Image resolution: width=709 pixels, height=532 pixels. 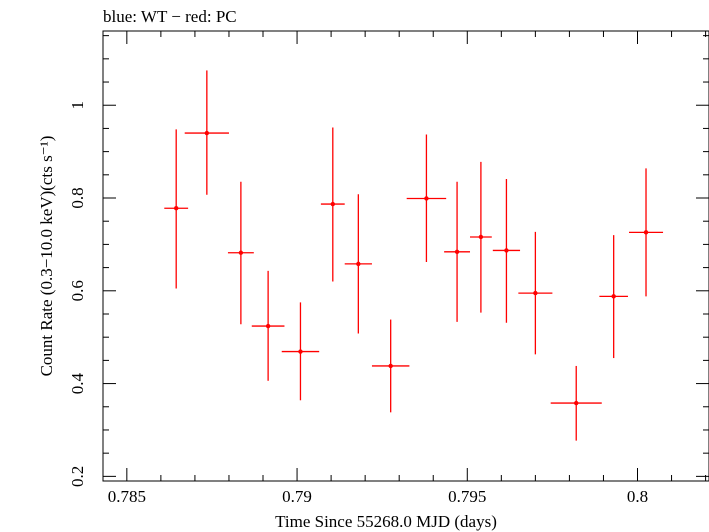 What do you see at coordinates (77, 105) in the screenshot?
I see `y-tick-label: 1` at bounding box center [77, 105].